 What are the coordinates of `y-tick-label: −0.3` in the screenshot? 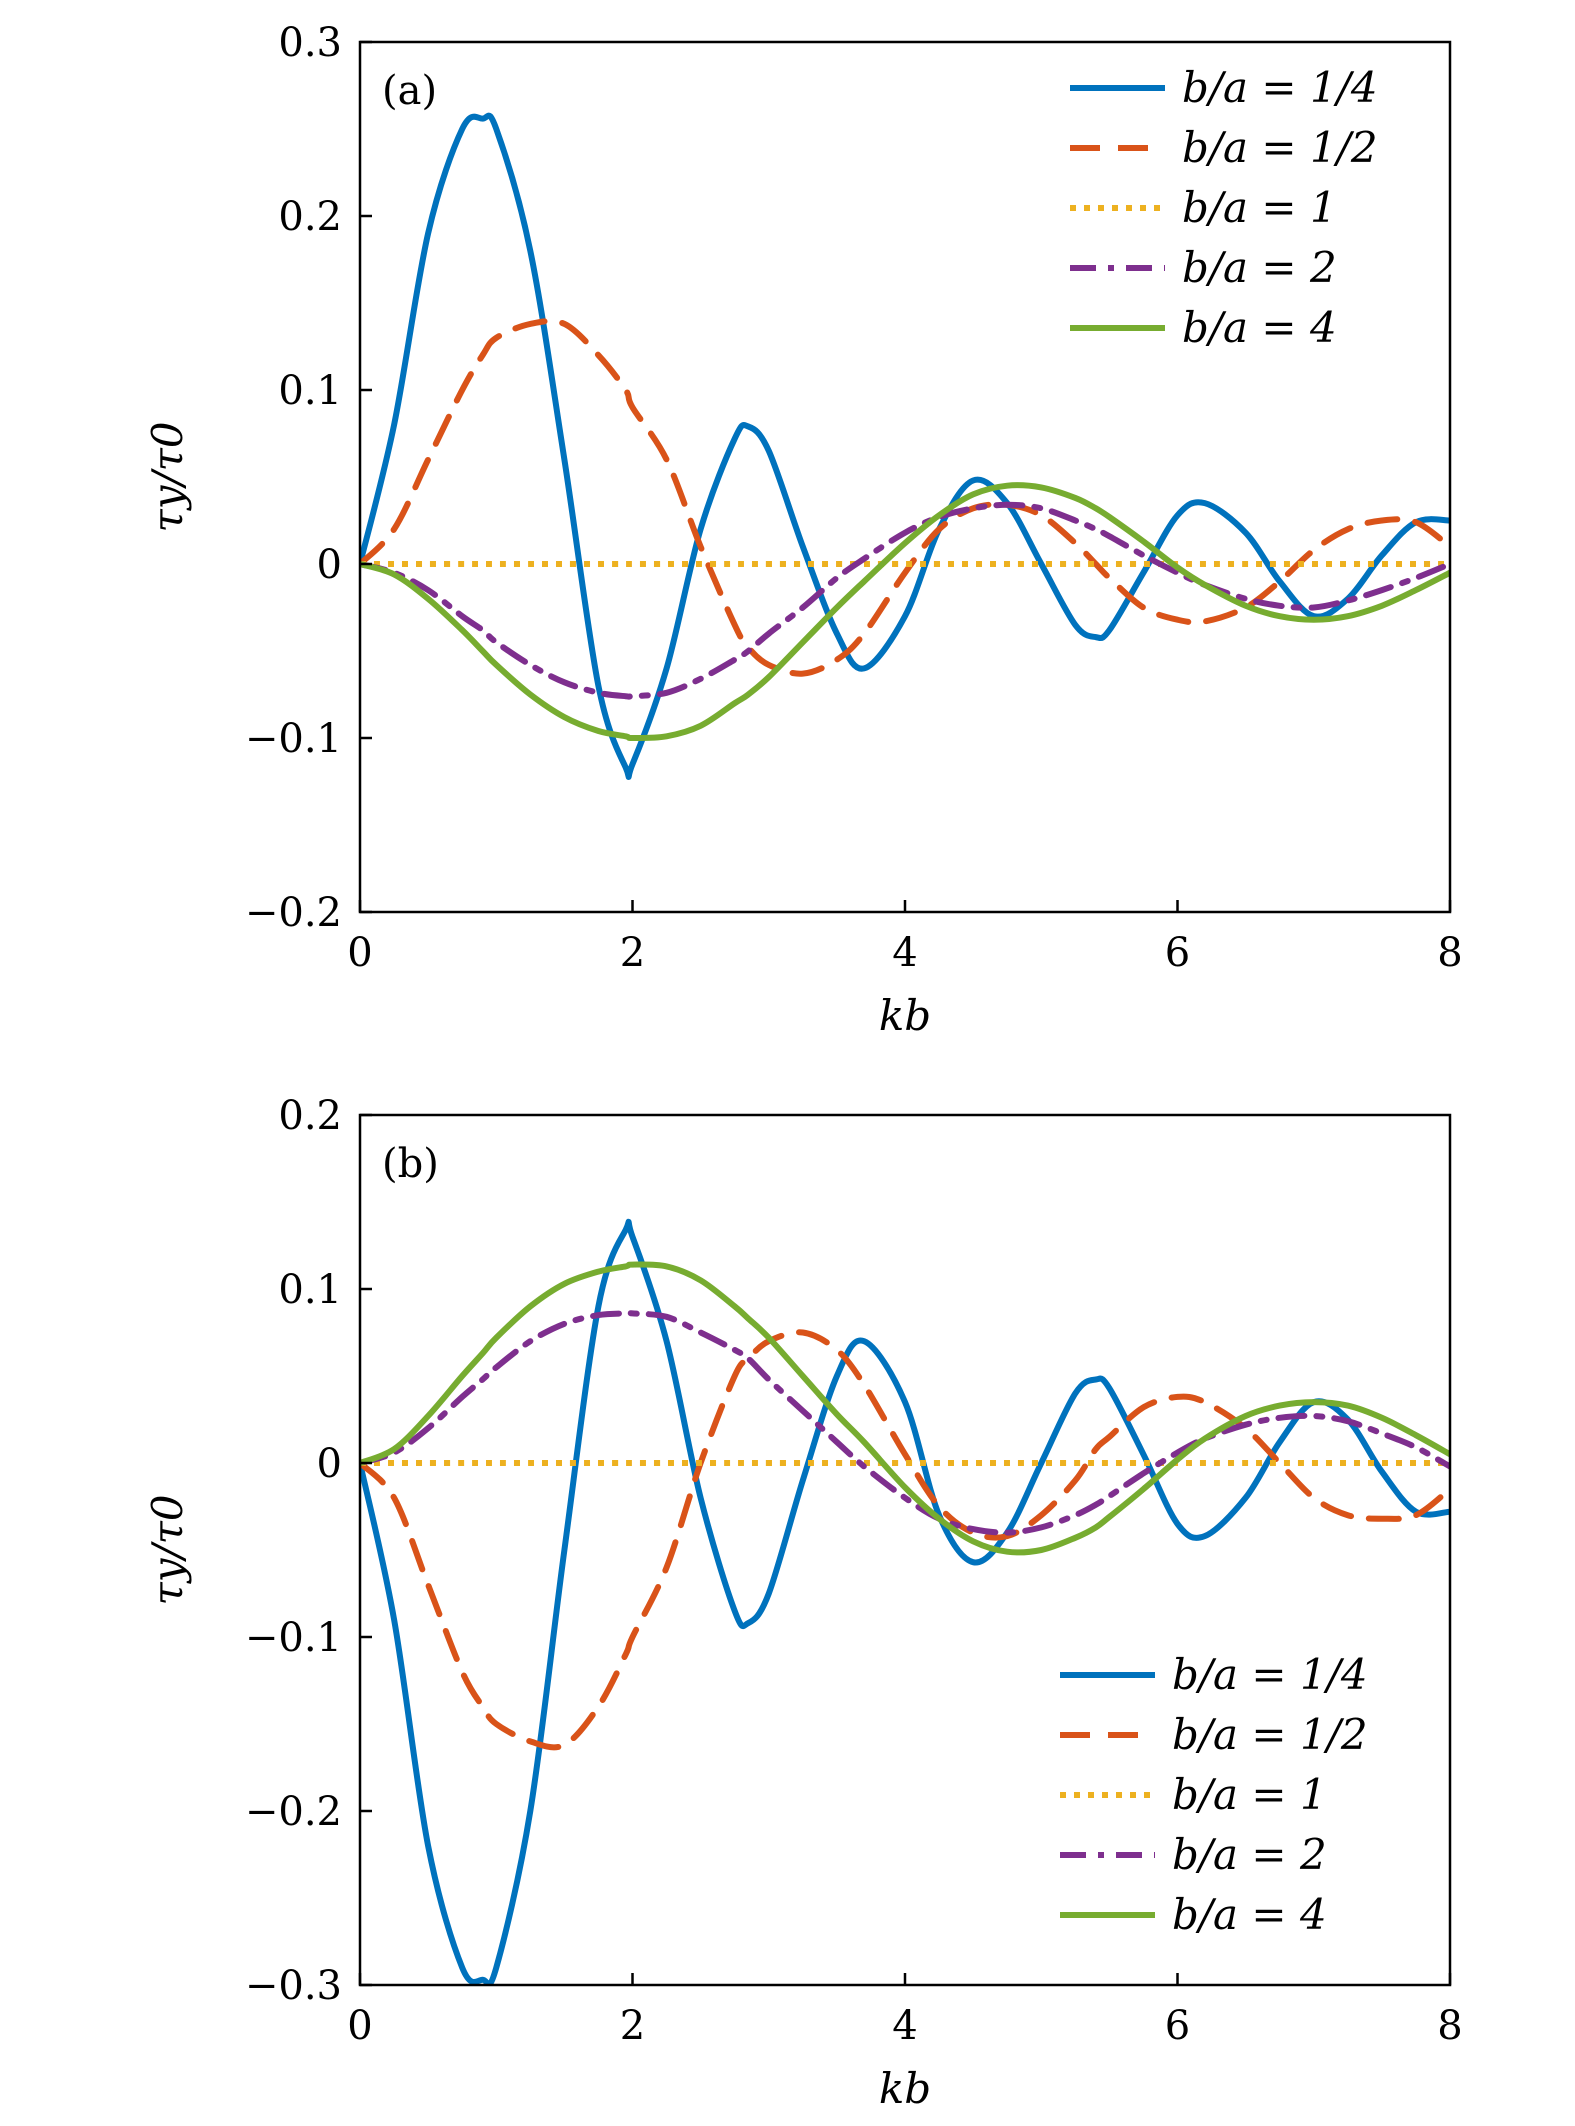 It's located at (293, 1986).